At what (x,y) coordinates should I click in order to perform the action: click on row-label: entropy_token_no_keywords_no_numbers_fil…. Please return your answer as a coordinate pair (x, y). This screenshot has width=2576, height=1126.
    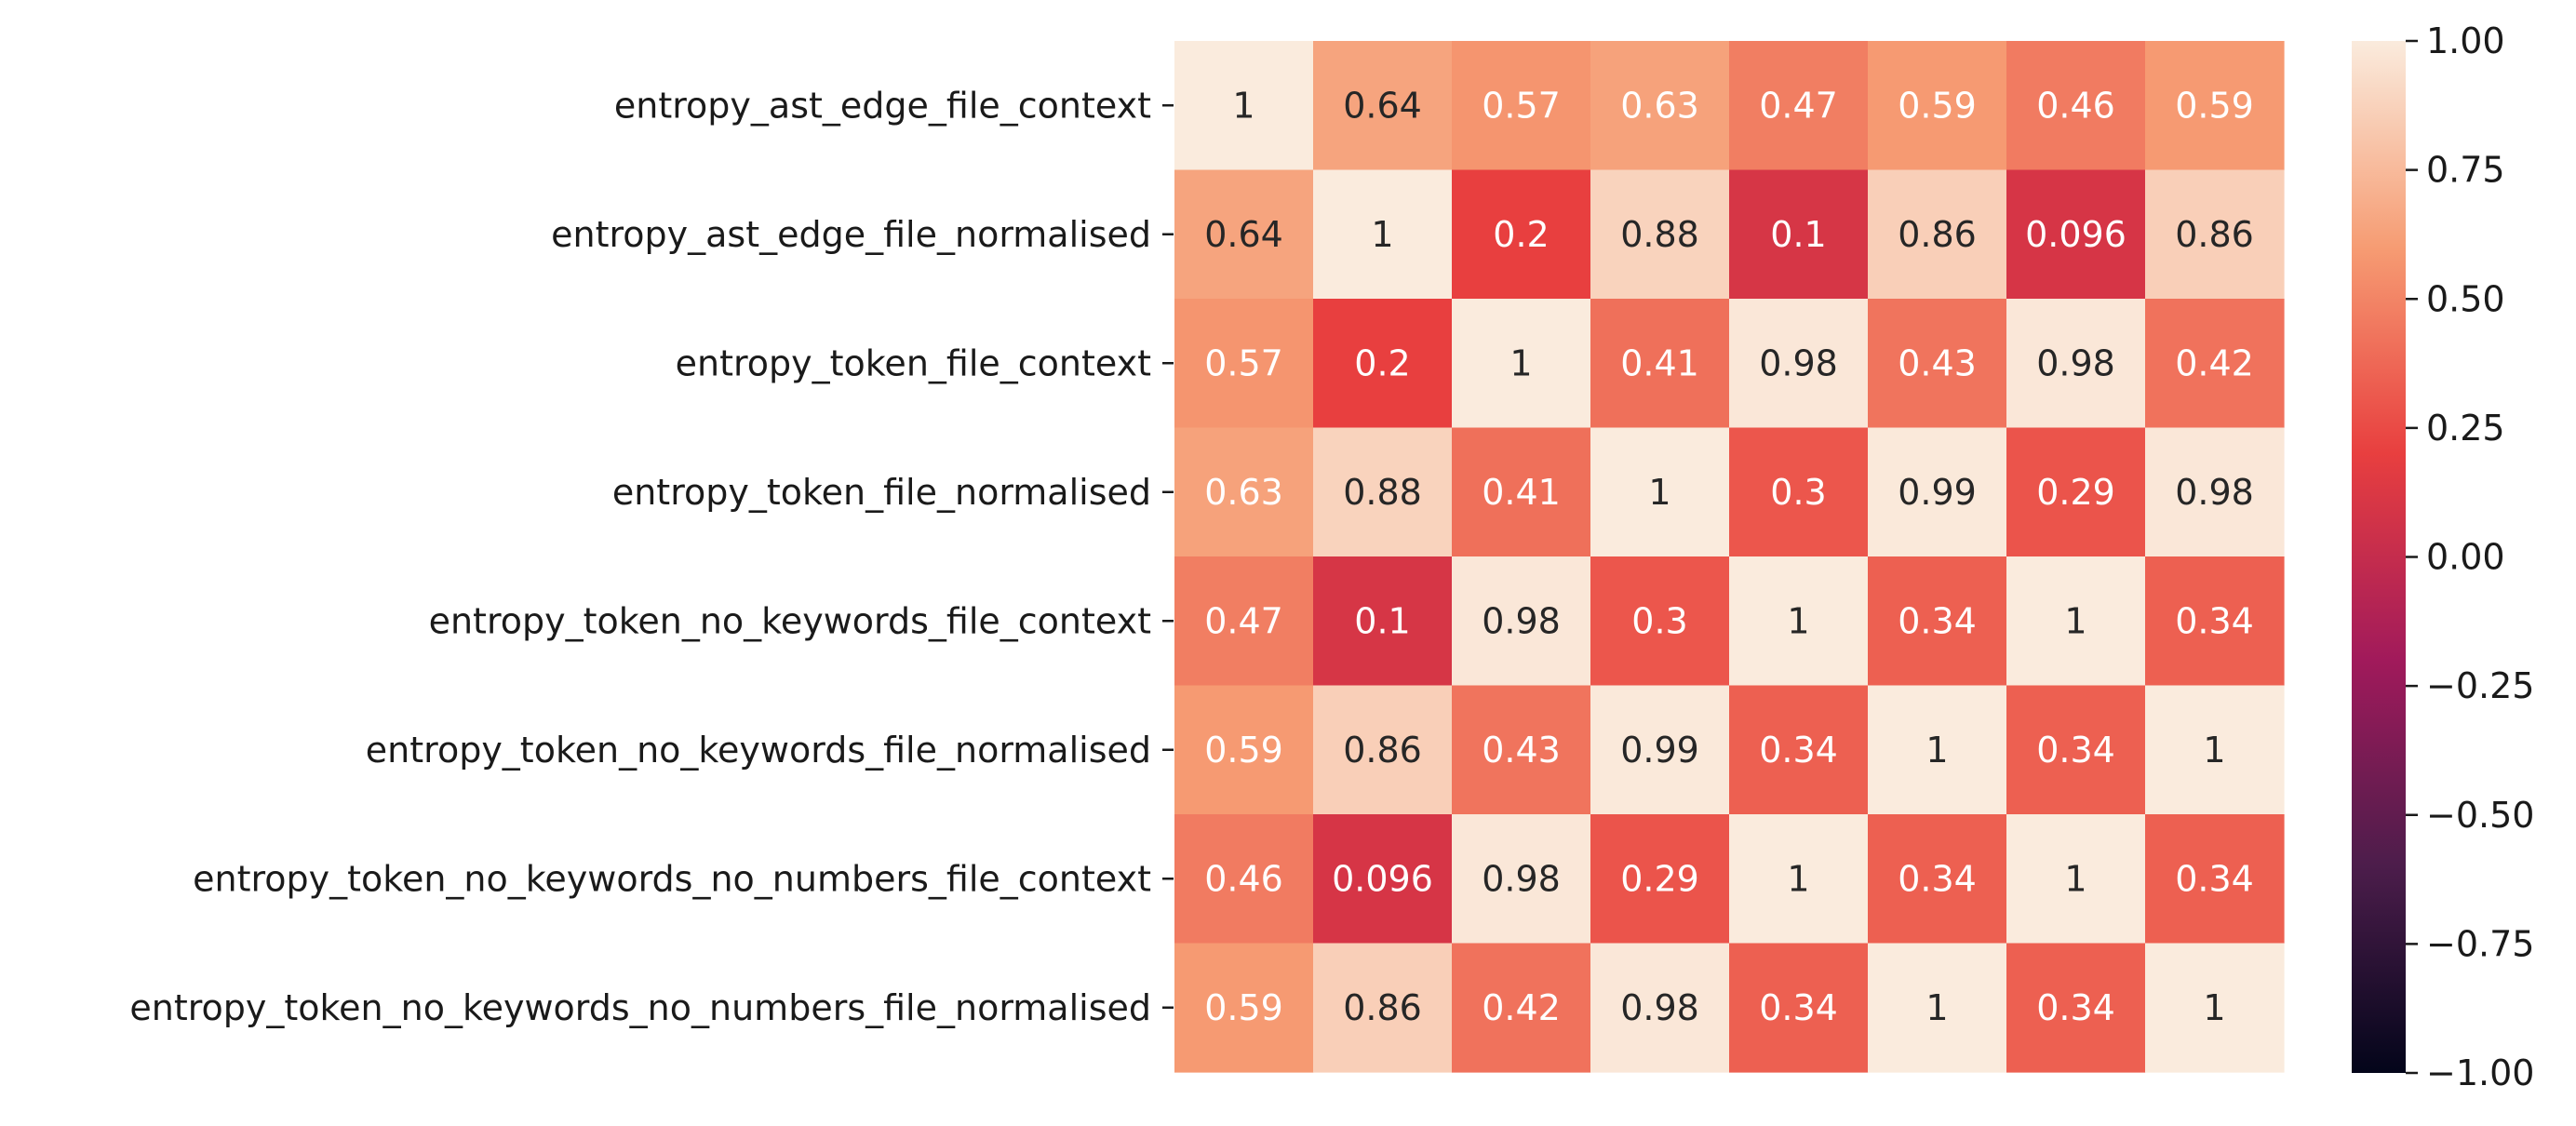
    Looking at the image, I should click on (640, 1008).